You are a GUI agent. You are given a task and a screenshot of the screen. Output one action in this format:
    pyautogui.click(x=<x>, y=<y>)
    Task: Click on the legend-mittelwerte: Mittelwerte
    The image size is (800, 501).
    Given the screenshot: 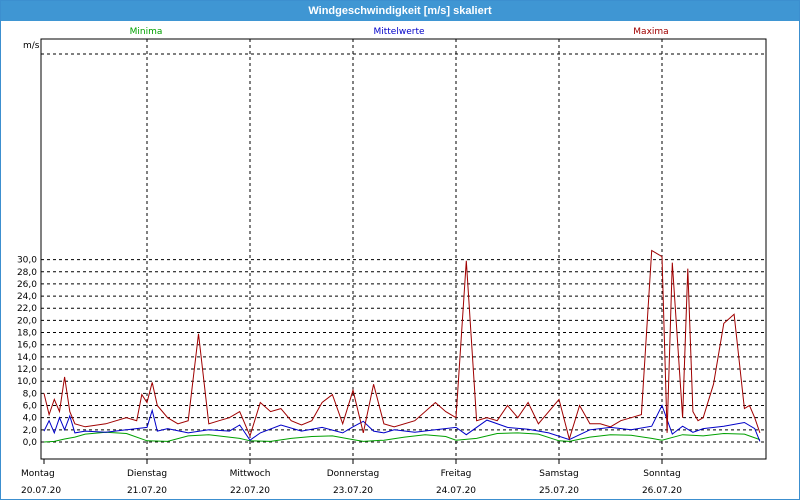 What is the action you would take?
    pyautogui.click(x=398, y=32)
    